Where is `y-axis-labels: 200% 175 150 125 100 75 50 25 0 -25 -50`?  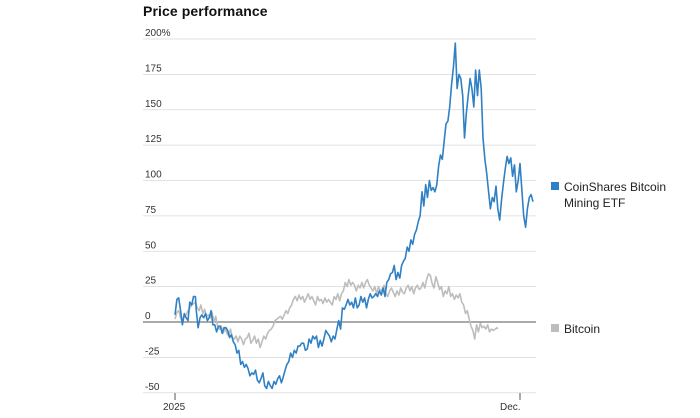 y-axis-labels: 200% 175 150 125 100 75 50 25 0 -25 -50 is located at coordinates (158, 210).